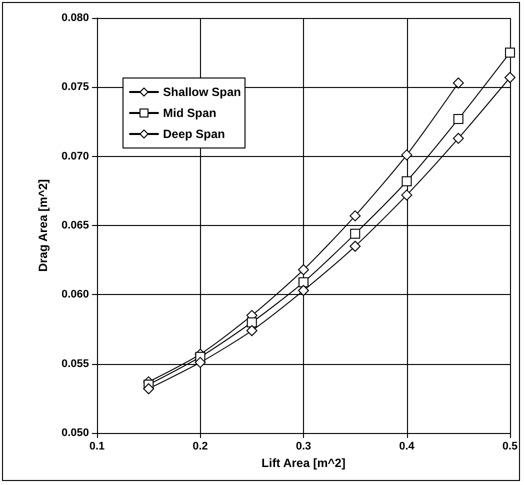  Describe the element at coordinates (75, 156) in the screenshot. I see `y-tick-label: 0.070` at that location.